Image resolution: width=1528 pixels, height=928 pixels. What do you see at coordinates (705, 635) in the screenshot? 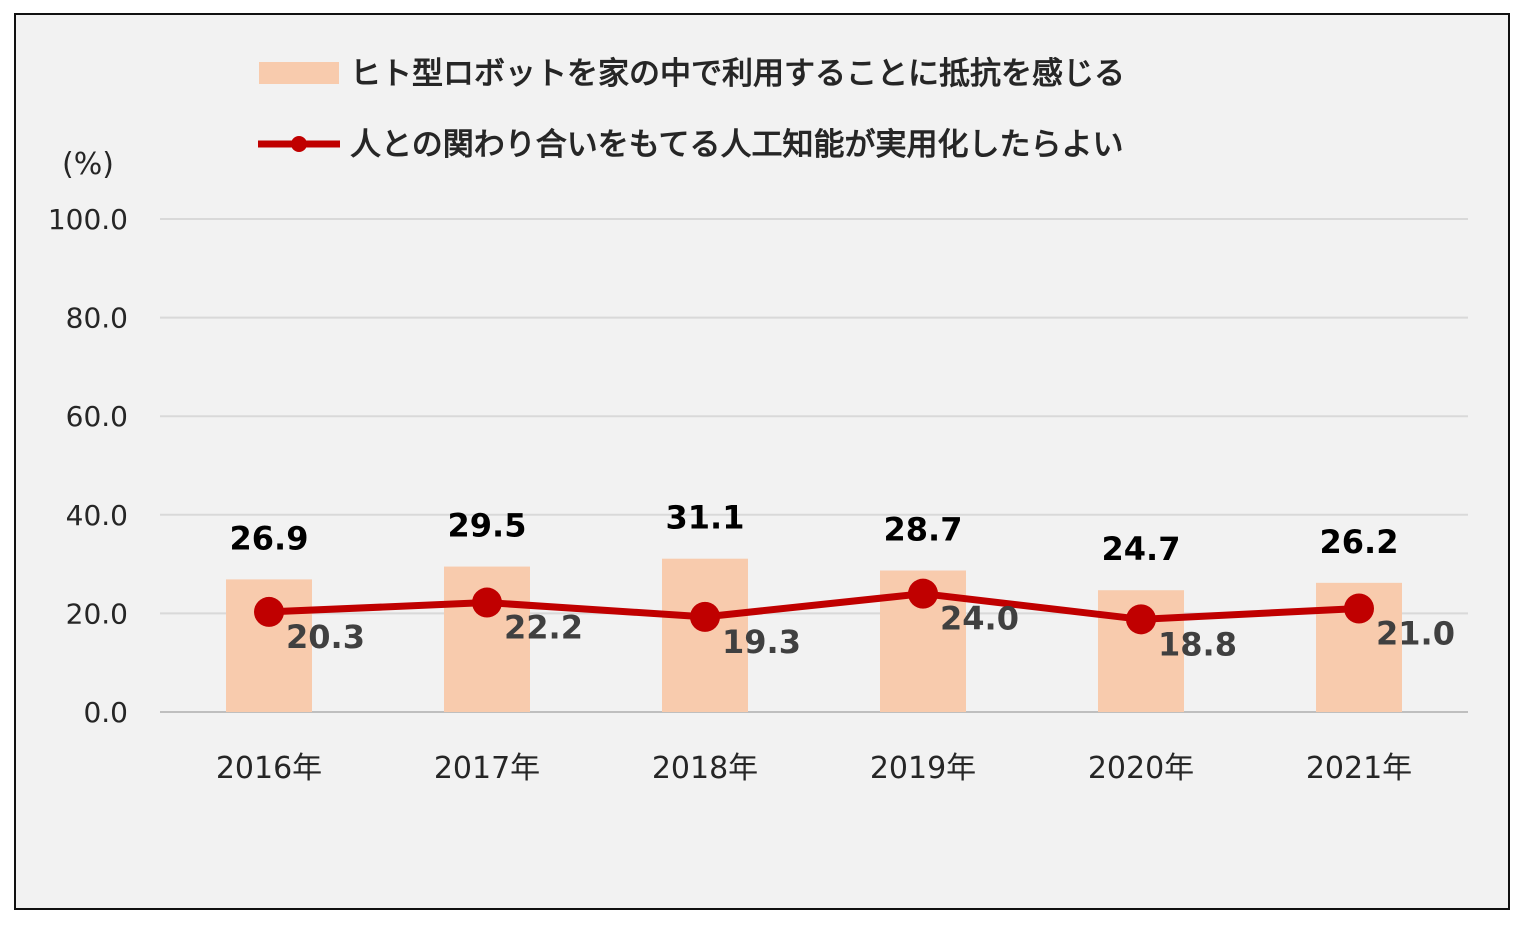
I see `bar` at bounding box center [705, 635].